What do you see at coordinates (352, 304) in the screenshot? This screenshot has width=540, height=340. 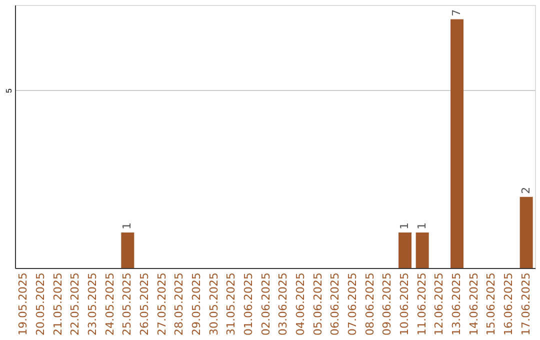 I see `x-tick-label: 07.06.2025` at bounding box center [352, 304].